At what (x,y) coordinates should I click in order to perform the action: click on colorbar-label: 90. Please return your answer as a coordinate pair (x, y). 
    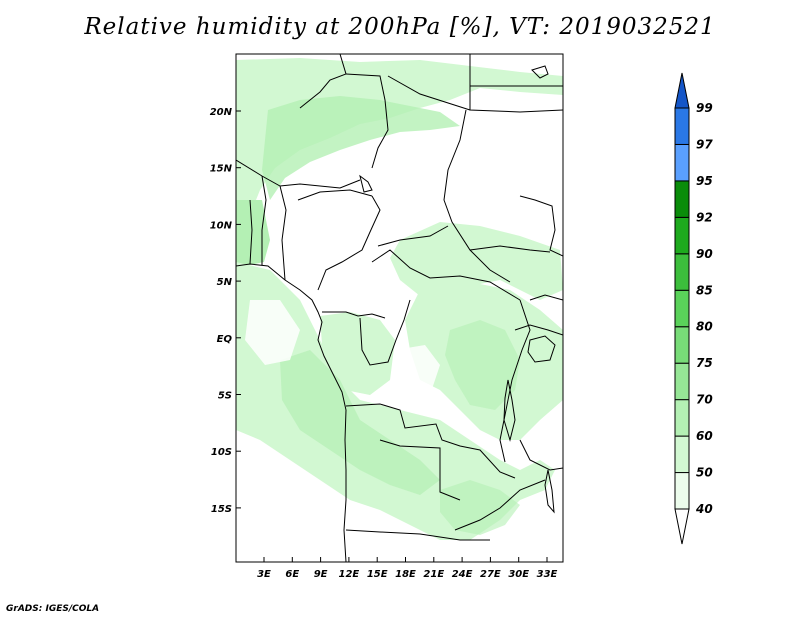
    Looking at the image, I should click on (704, 254).